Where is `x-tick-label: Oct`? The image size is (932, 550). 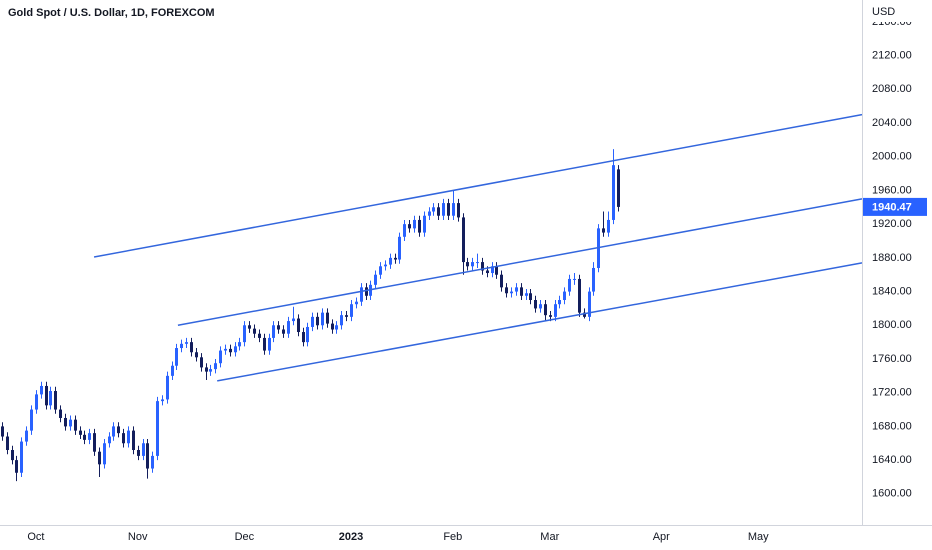 x-tick-label: Oct is located at coordinates (35, 537).